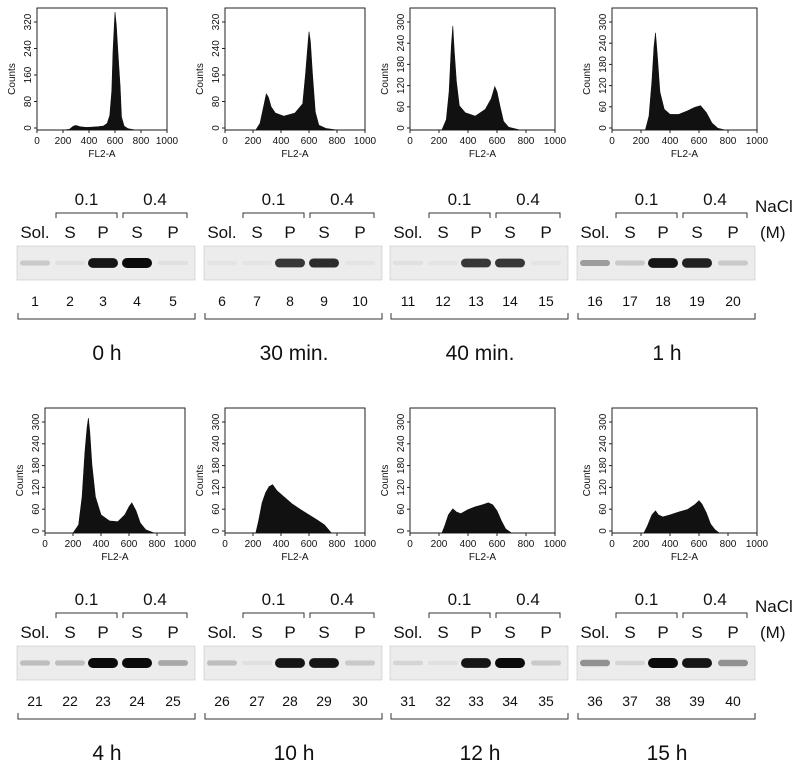 This screenshot has height=765, width=800. I want to click on lane-number: 30, so click(360, 701).